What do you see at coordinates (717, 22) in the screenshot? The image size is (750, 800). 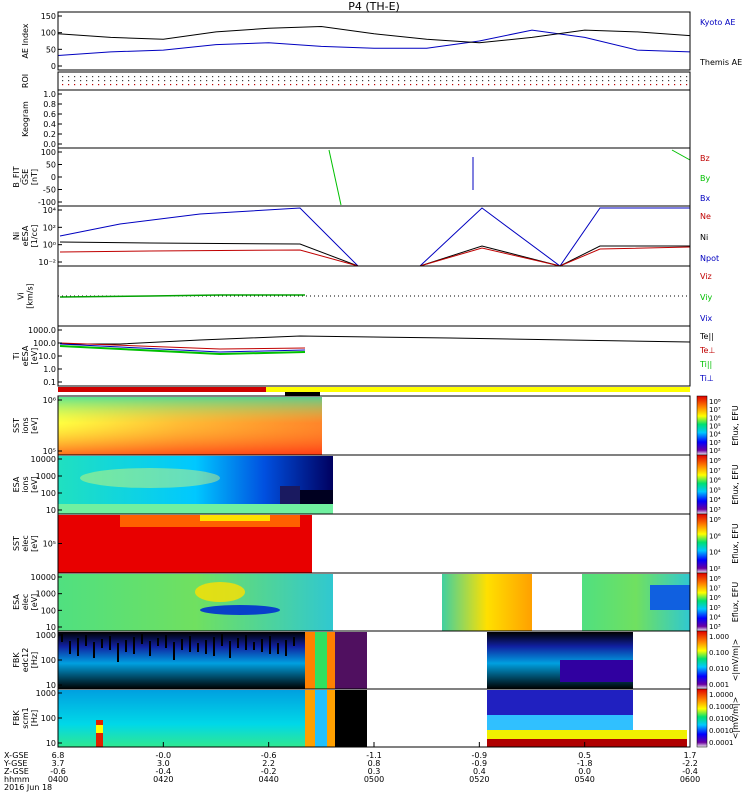 I see `legend-label: Kyoto AE` at bounding box center [717, 22].